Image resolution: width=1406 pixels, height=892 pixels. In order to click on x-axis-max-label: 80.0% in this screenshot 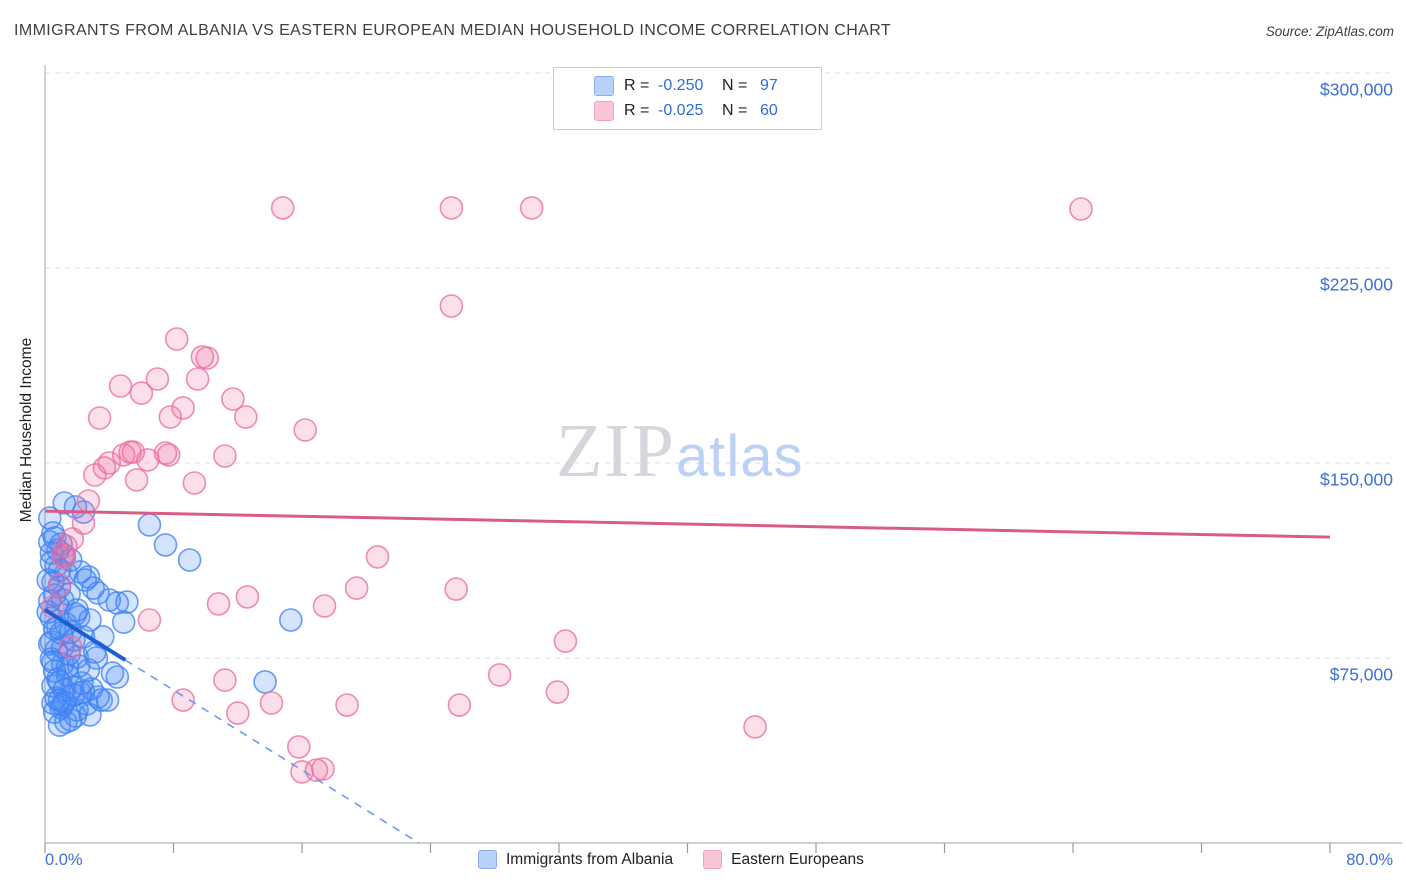, I will do `click(1369, 860)`.